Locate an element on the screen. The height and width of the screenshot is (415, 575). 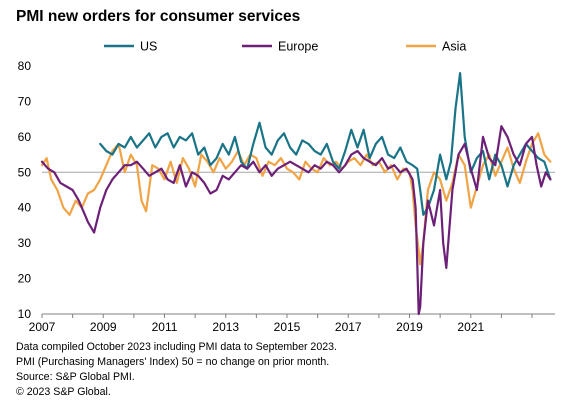
x-tick-label: 2015 is located at coordinates (287, 327).